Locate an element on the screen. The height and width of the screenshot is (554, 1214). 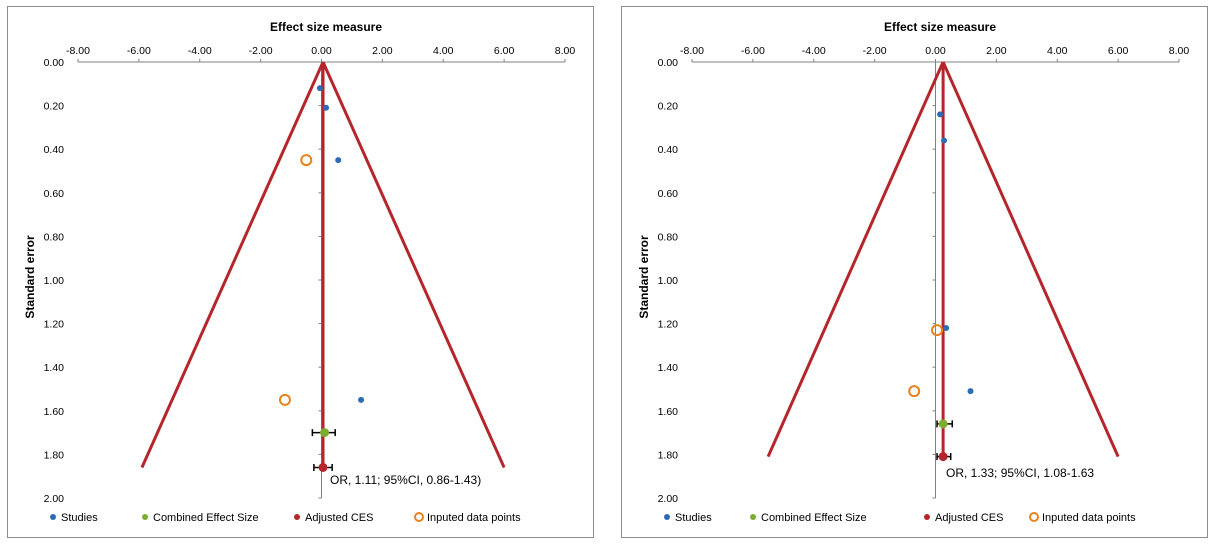
or-annotation: OR, 1.33; 95%CI, 1.08-1.63 is located at coordinates (1020, 473).